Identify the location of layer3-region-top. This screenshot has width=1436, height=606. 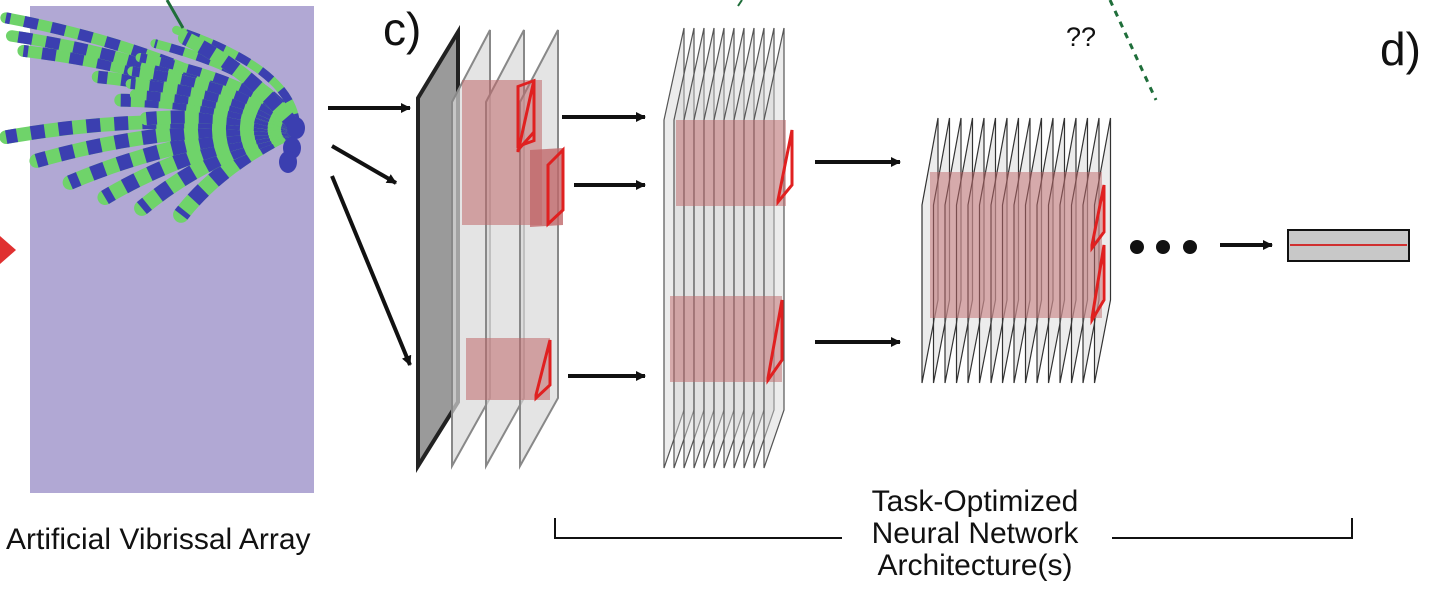
(1016, 212).